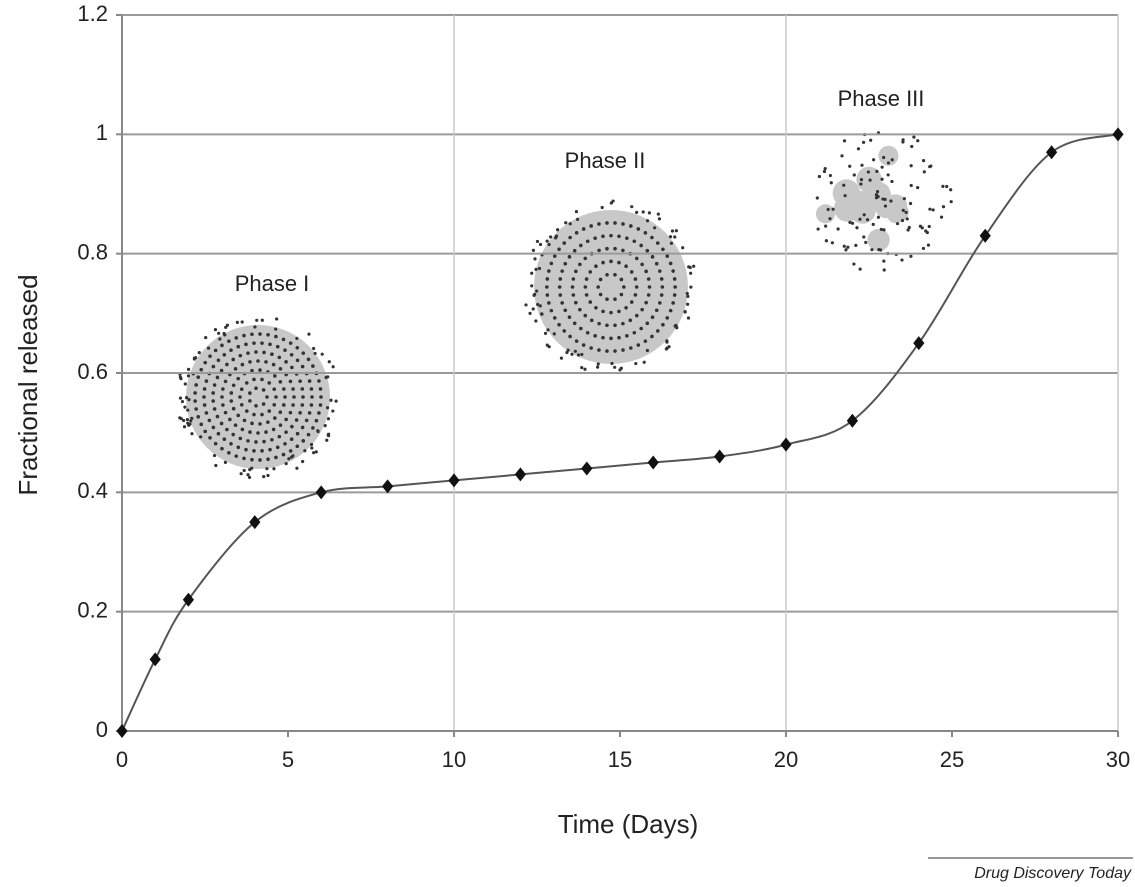 This screenshot has width=1135, height=887. I want to click on x-tick-label: 20, so click(786, 759).